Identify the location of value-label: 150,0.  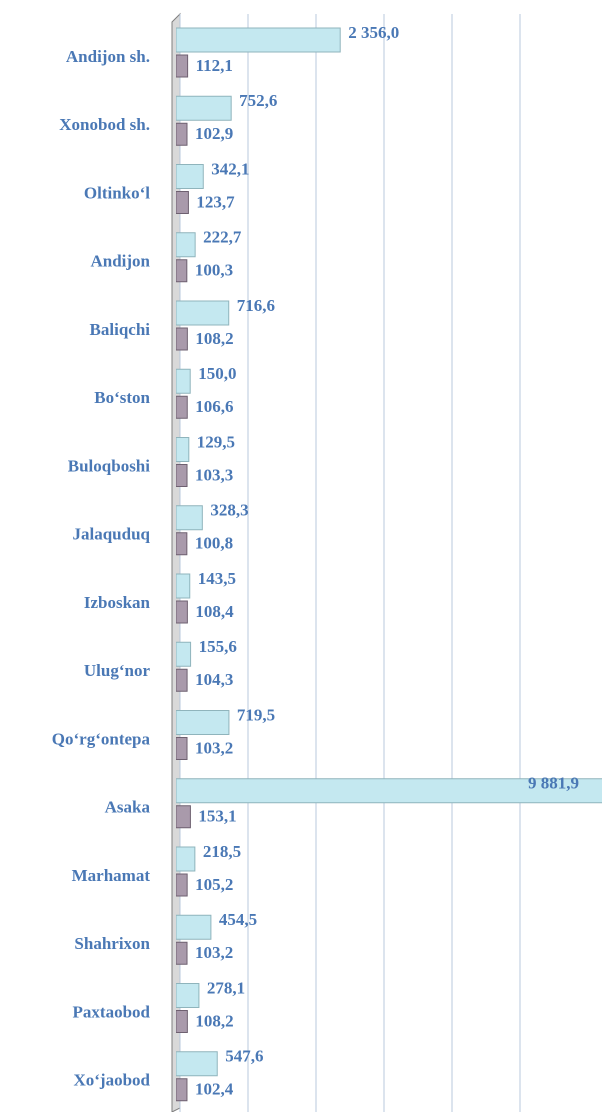
(217, 373).